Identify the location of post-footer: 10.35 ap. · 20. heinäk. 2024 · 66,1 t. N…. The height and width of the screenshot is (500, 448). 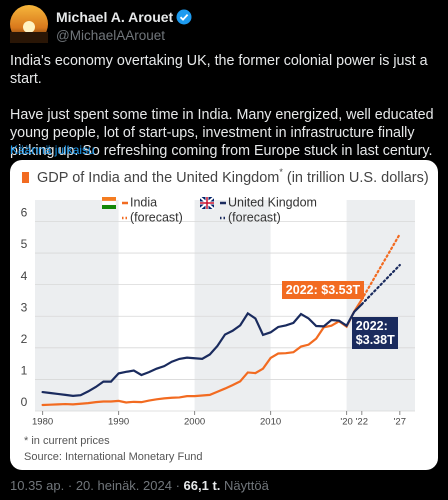
(139, 485).